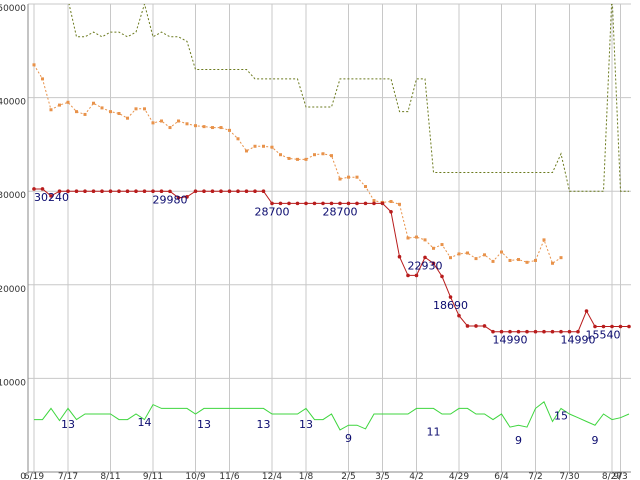  What do you see at coordinates (229, 476) in the screenshot?
I see `x-tick-label: 11/6` at bounding box center [229, 476].